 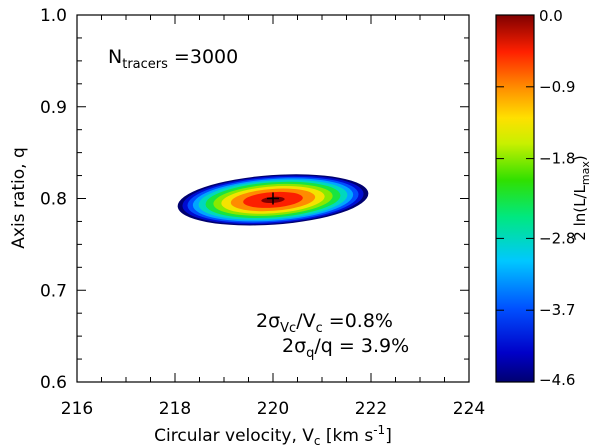 What do you see at coordinates (557, 310) in the screenshot?
I see `colorbar-tick-label: −3.7` at bounding box center [557, 310].